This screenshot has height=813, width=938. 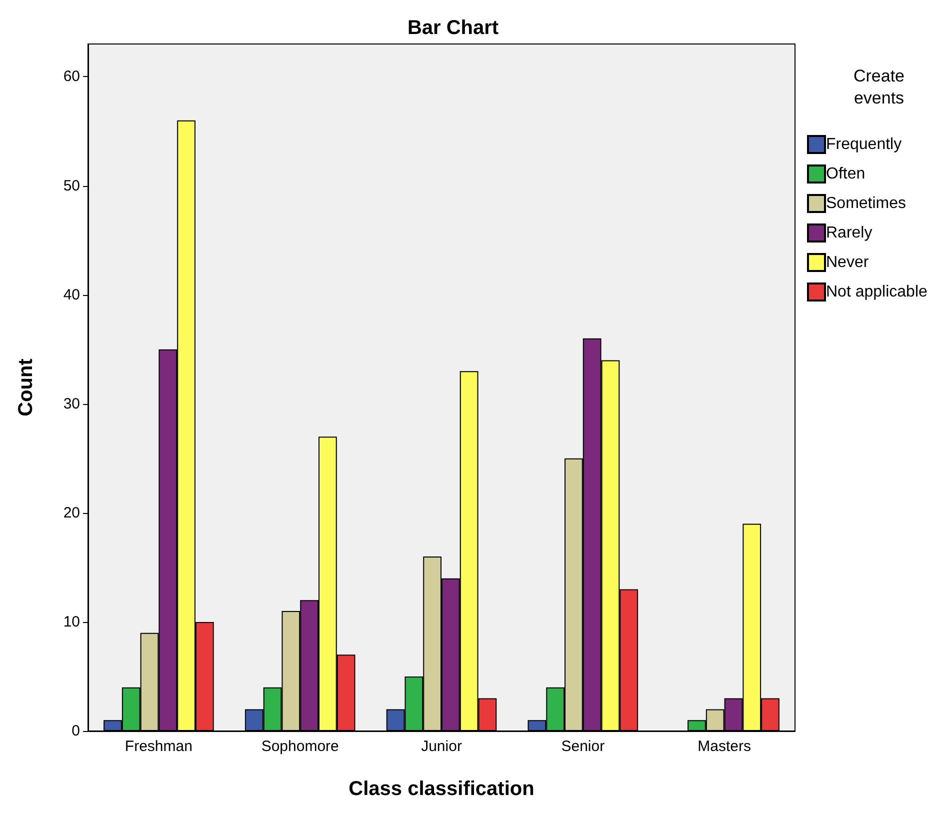 I want to click on y-tick-label: 20, so click(x=71, y=513).